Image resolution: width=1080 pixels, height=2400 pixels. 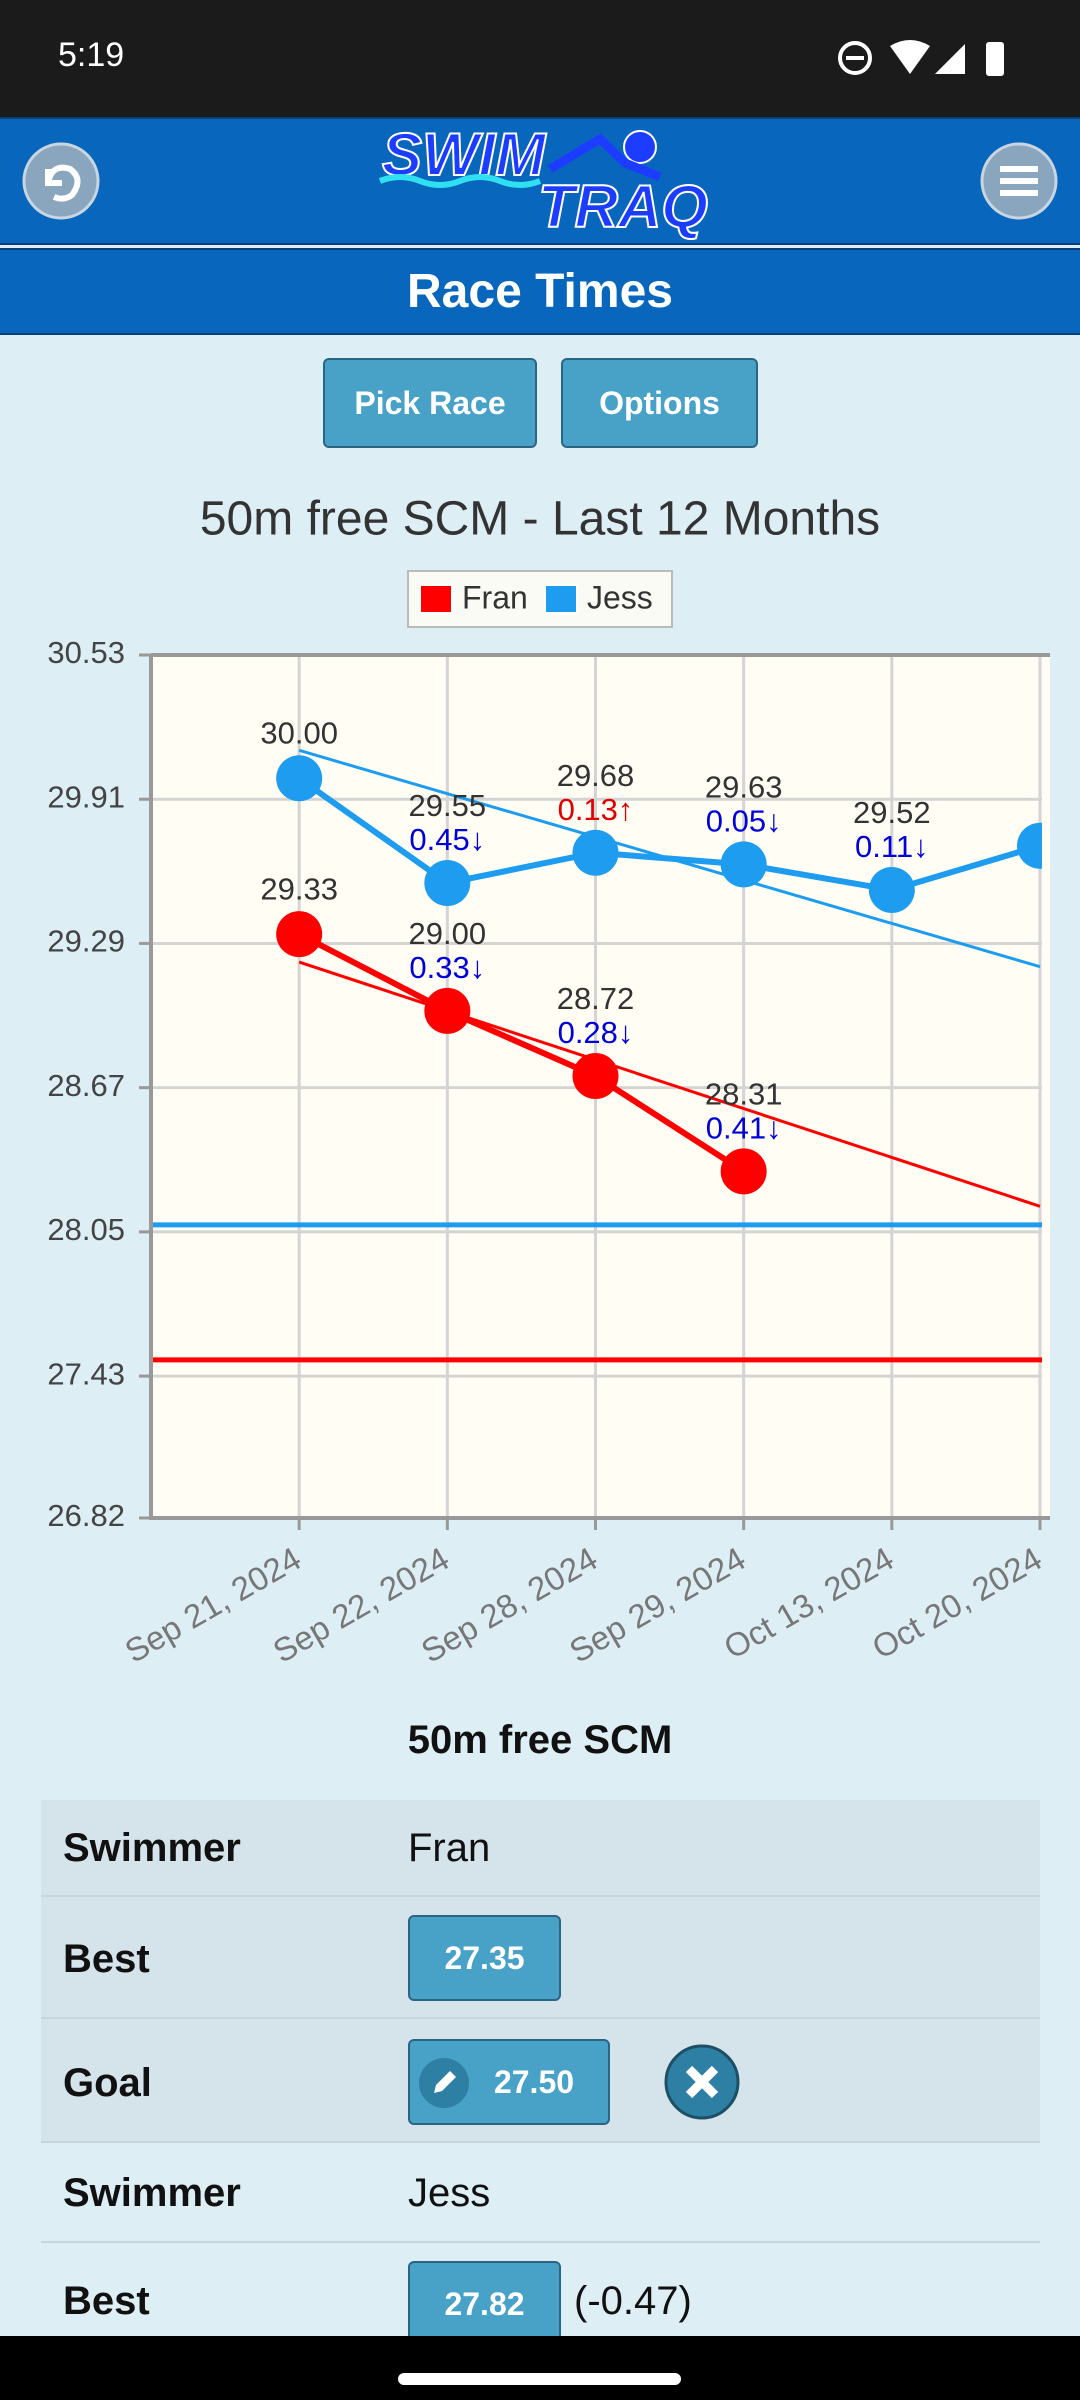 I want to click on data-label: 29.33, so click(x=299, y=888).